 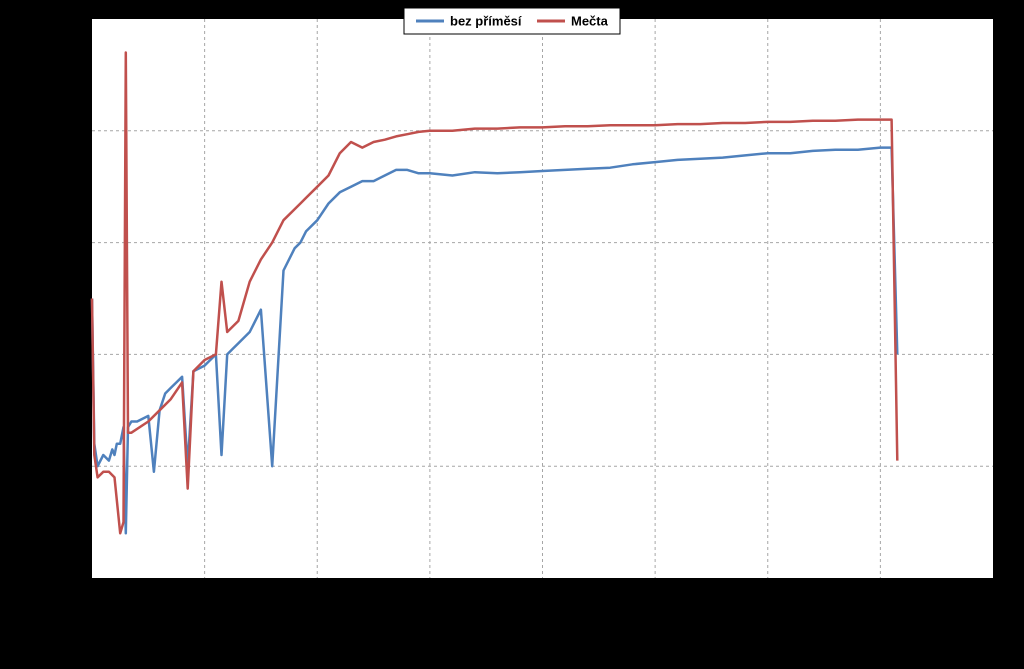 I want to click on legend-label-bez-primesi: bez příměsí, so click(x=486, y=21).